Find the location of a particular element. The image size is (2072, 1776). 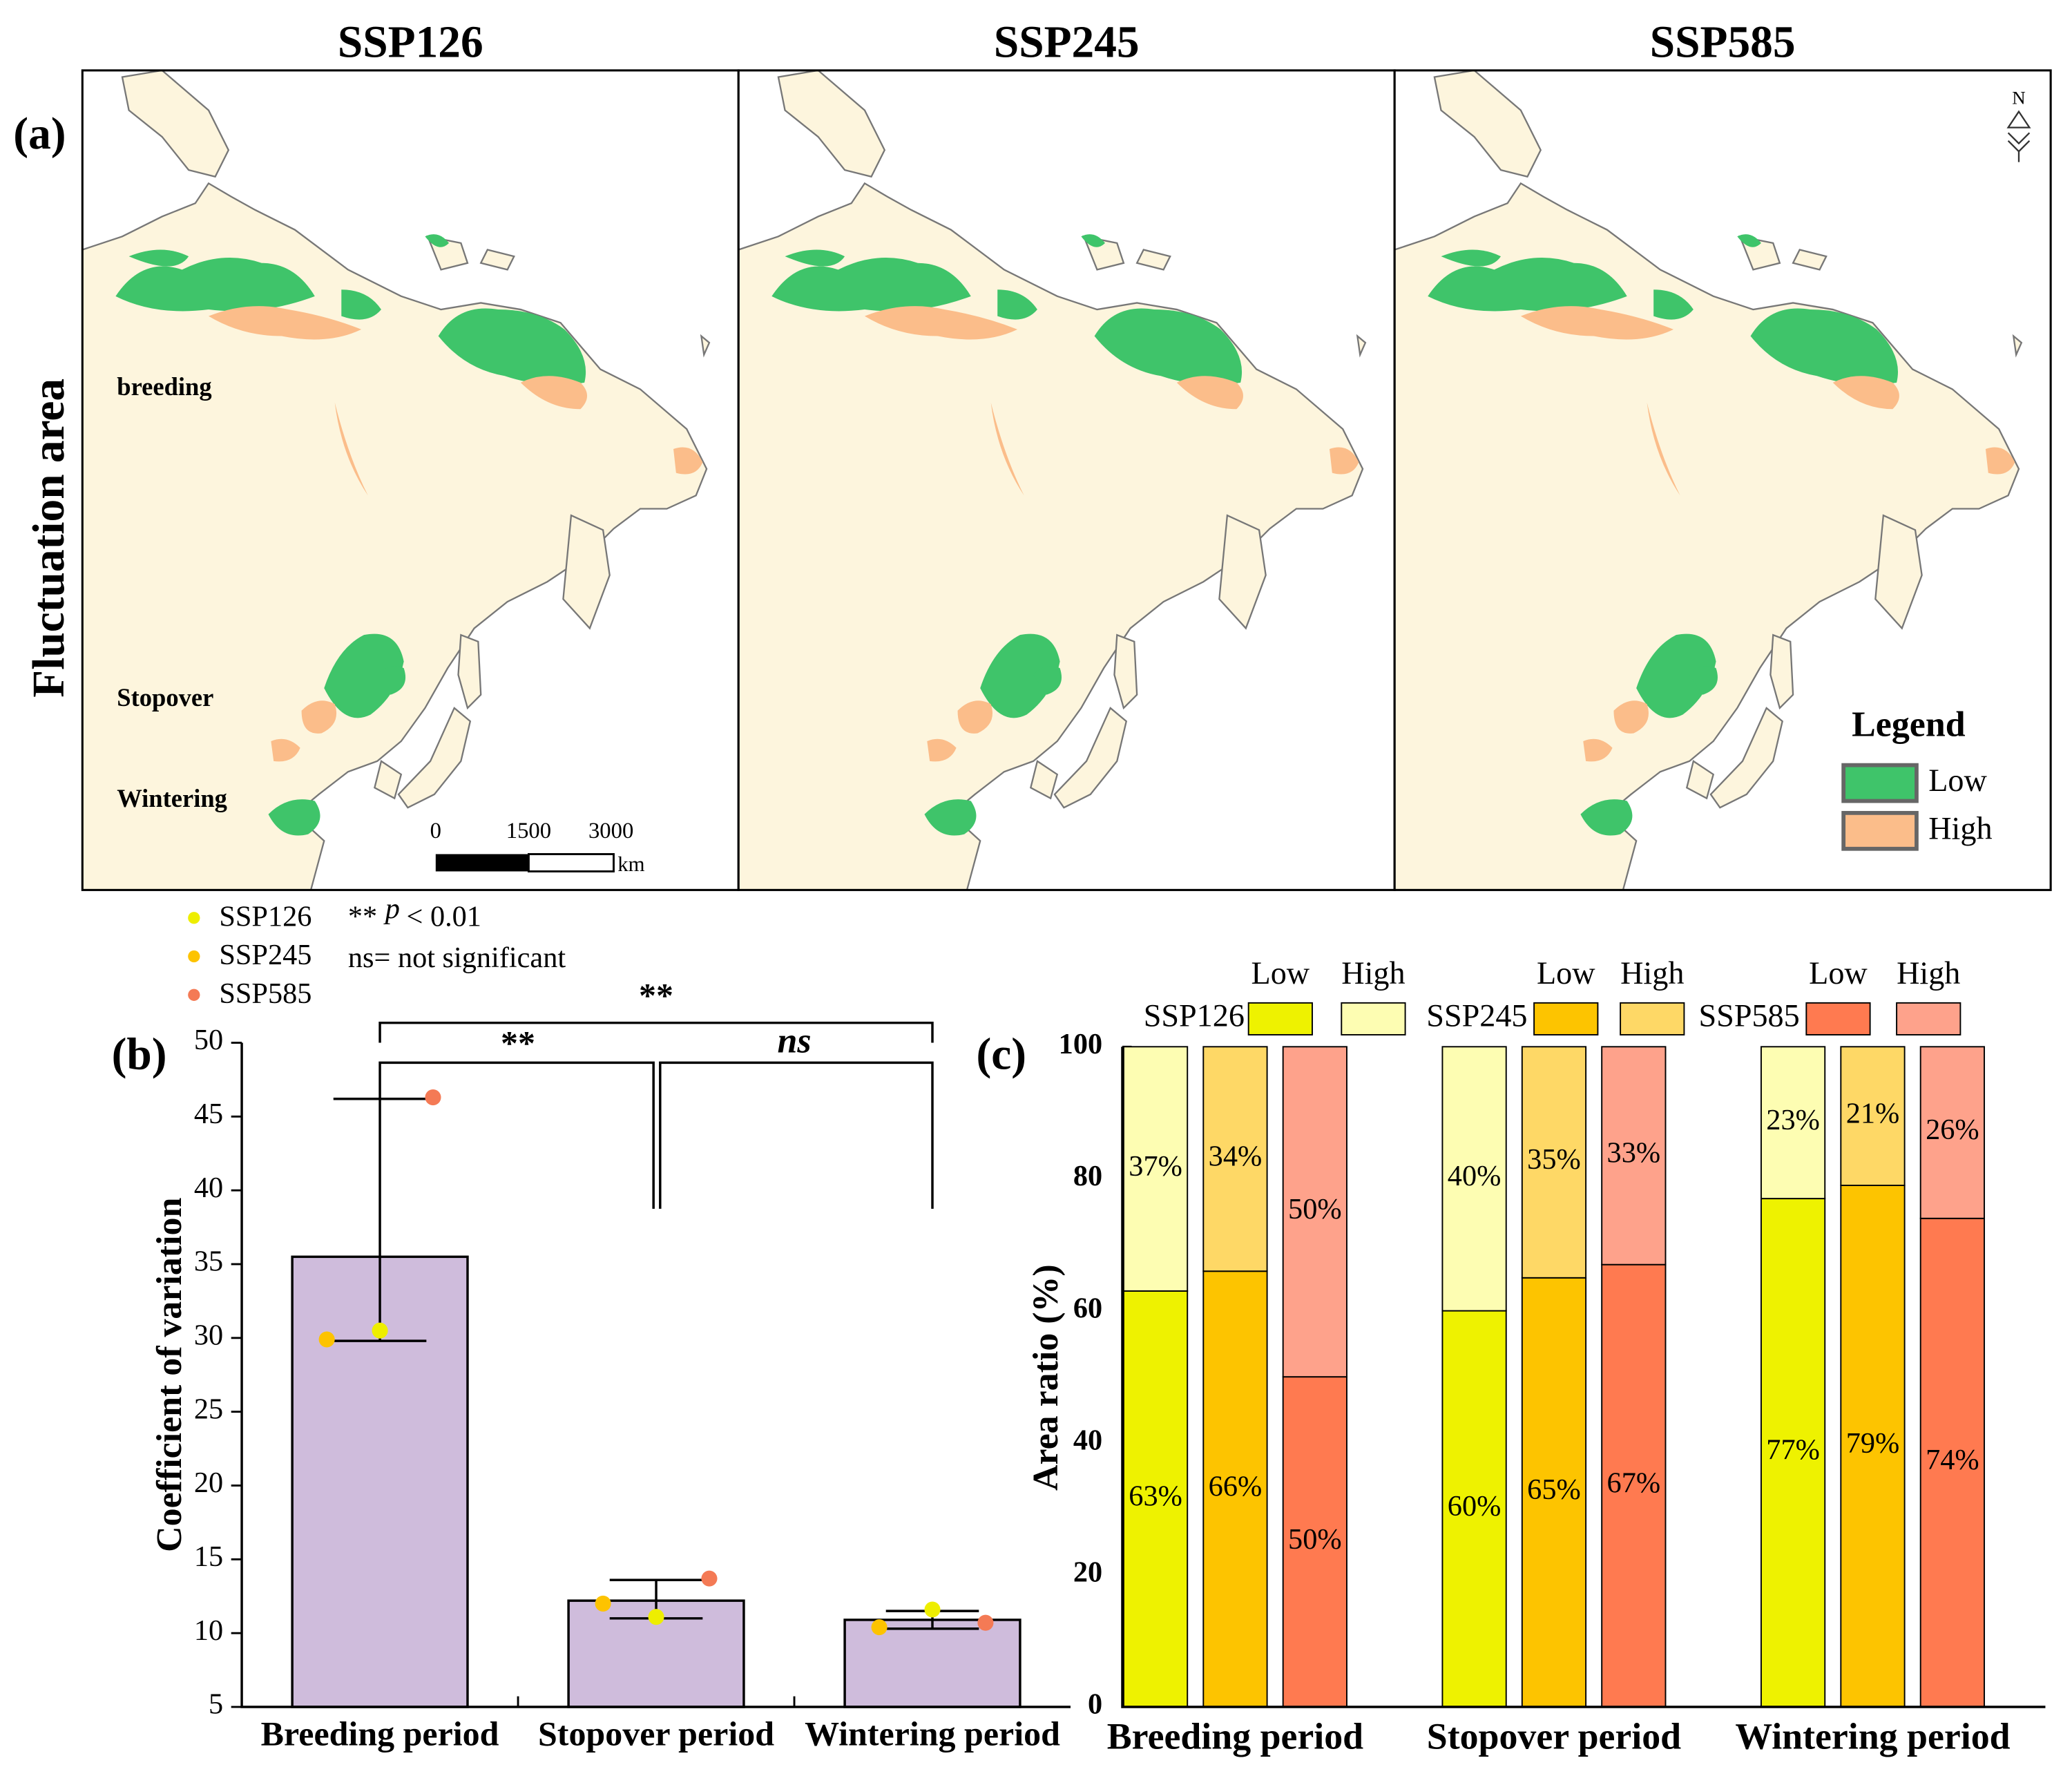

y-tick-label: 25 is located at coordinates (208, 1409).